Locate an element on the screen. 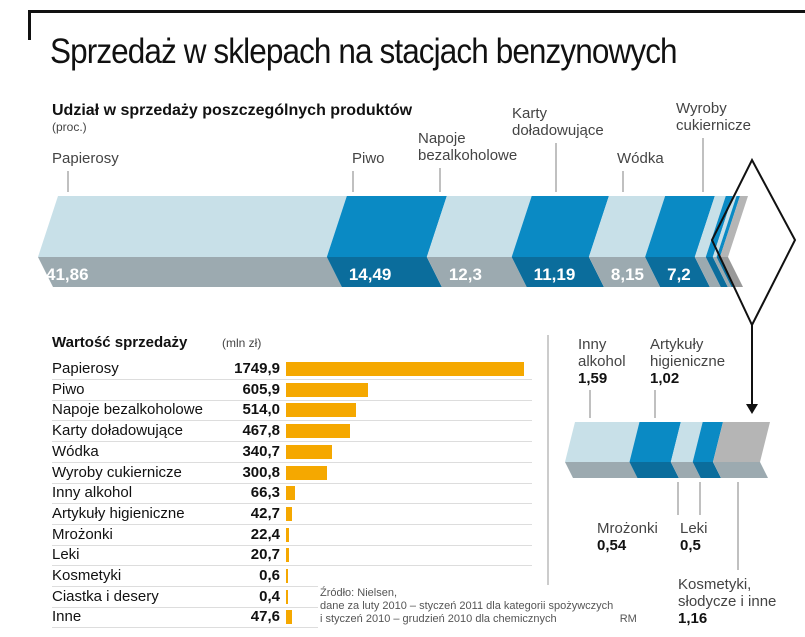 The image size is (805, 637). segment-value-label: 7,2 is located at coordinates (679, 274).